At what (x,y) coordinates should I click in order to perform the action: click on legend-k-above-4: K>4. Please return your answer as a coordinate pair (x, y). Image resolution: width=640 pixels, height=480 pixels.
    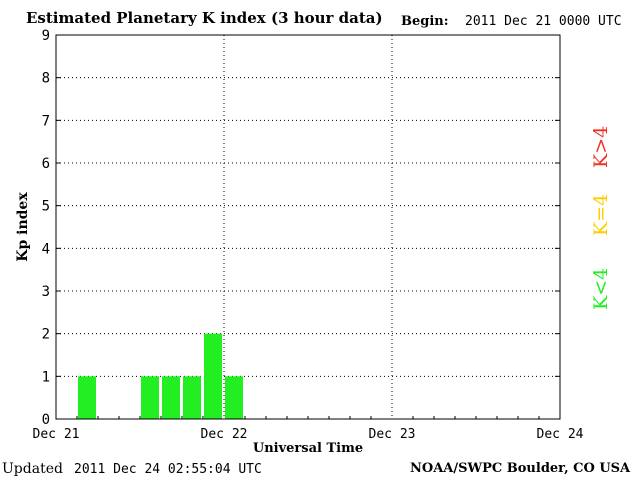
    Looking at the image, I should click on (601, 146).